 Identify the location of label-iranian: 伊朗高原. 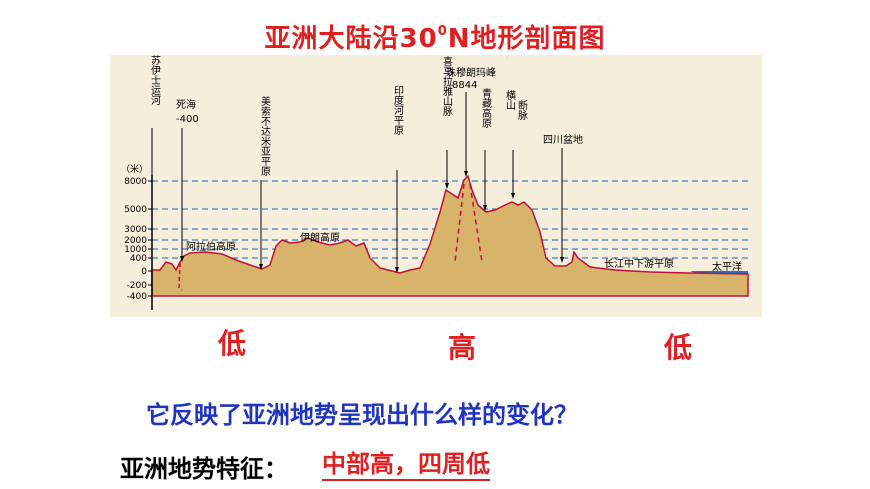
(320, 237).